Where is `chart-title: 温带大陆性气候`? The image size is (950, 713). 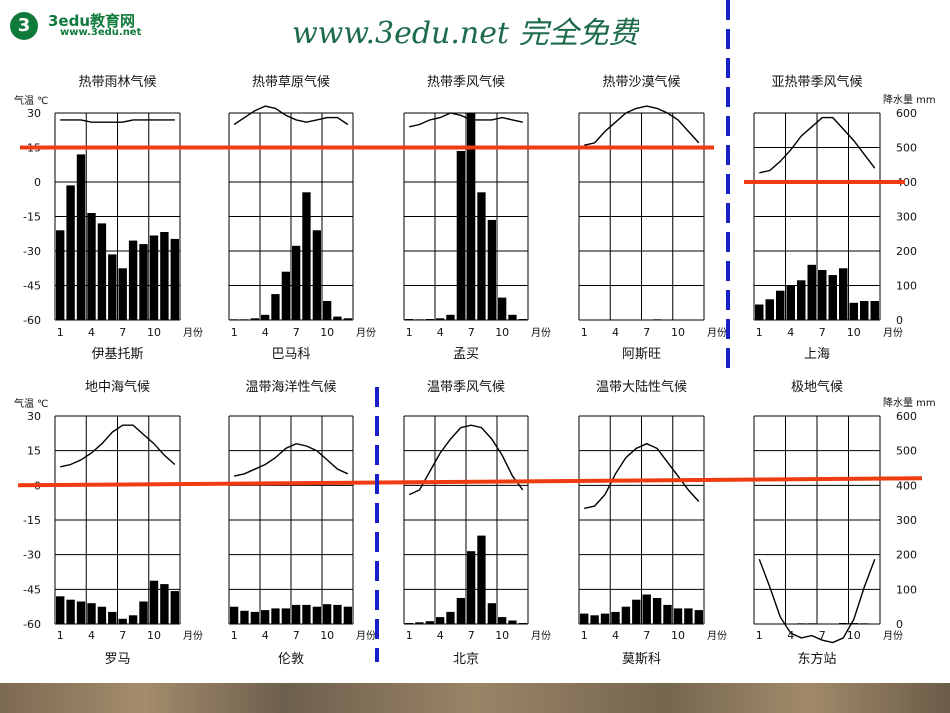
chart-title: 温带大陆性气候 is located at coordinates (641, 387).